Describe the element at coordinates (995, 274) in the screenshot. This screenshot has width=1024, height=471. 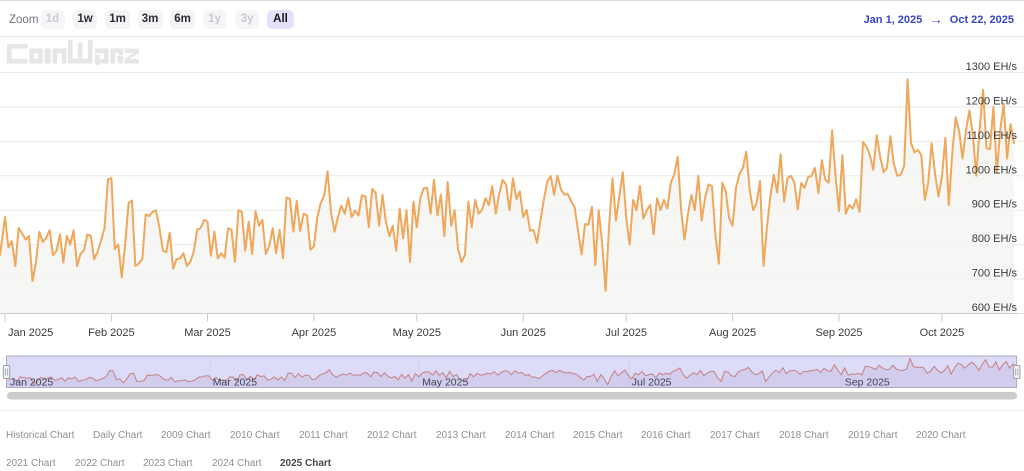
I see `svg-text: 700 EH/s` at that location.